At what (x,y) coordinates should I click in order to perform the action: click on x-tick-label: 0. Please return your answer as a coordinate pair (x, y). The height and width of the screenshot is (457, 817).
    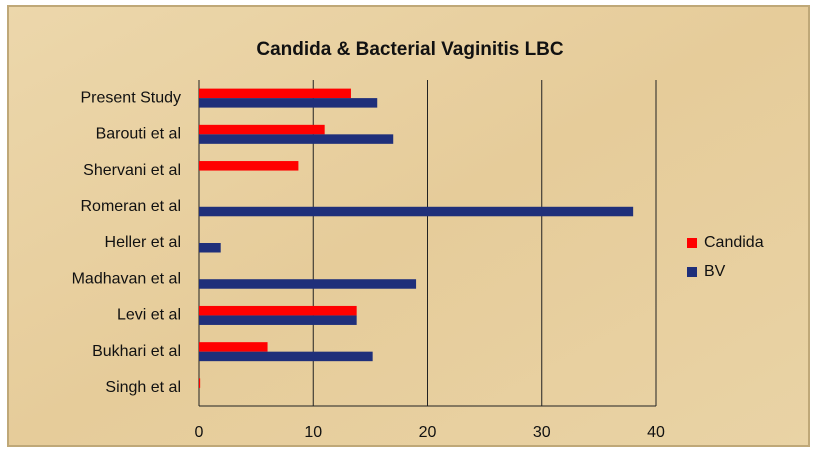
    Looking at the image, I should click on (199, 432).